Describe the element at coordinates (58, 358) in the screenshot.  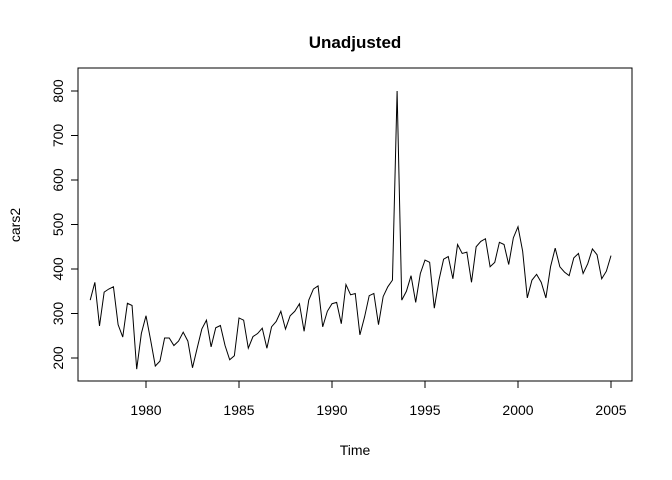
I see `y-tick-label: 200` at that location.